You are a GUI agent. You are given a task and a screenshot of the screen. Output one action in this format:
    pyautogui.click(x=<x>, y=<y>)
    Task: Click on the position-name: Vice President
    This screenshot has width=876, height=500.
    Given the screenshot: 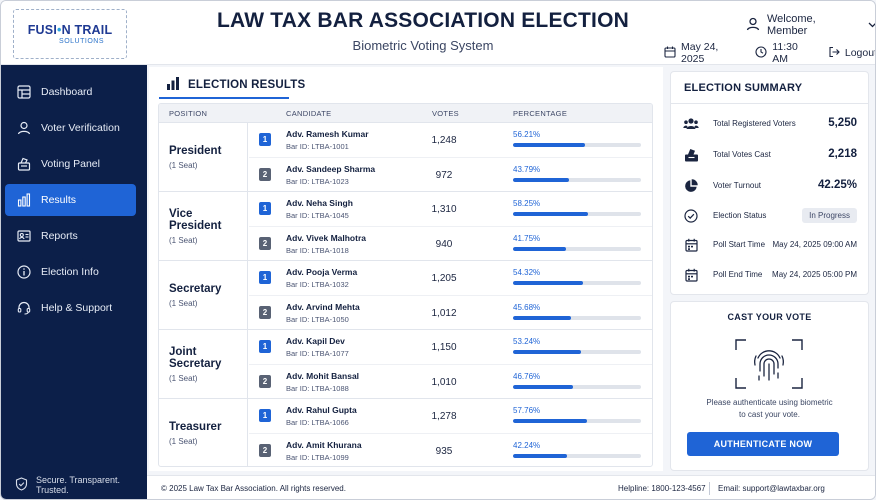 What is the action you would take?
    pyautogui.click(x=195, y=219)
    